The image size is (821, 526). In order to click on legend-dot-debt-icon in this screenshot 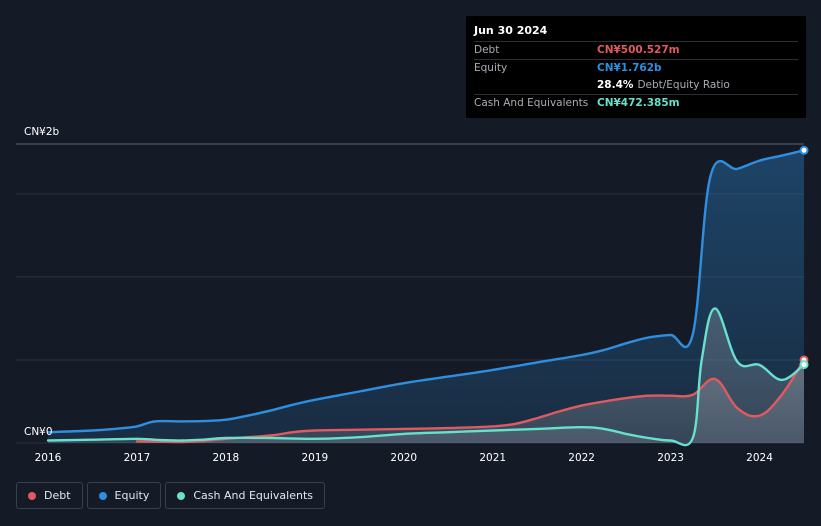, I will do `click(32, 495)`.